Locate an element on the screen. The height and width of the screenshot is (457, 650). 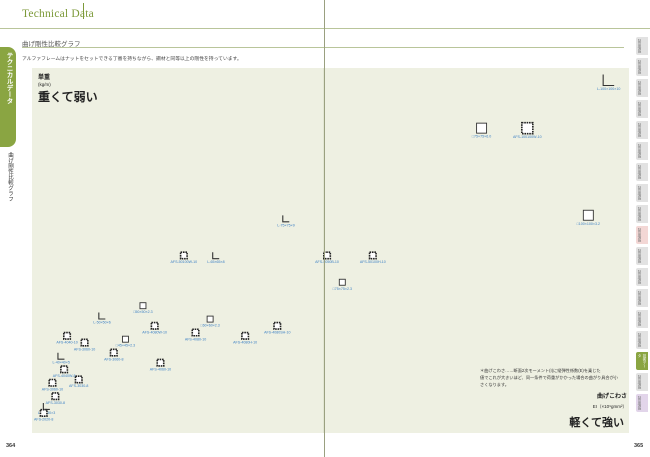
page-title: Technical Data is located at coordinates (58, 14).